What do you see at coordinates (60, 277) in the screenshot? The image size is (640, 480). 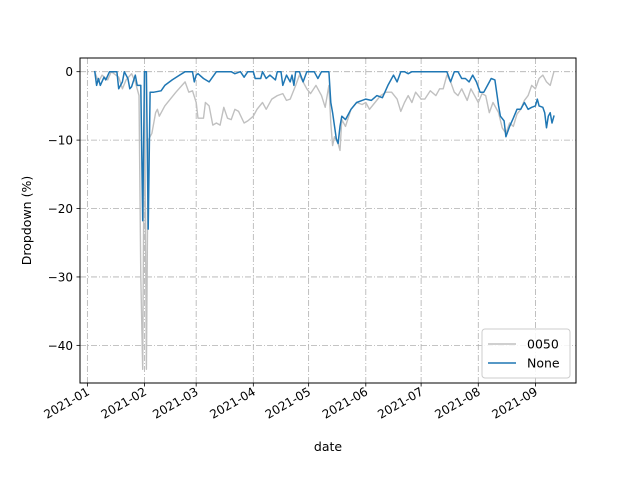 I see `y-tick-label: −30` at bounding box center [60, 277].